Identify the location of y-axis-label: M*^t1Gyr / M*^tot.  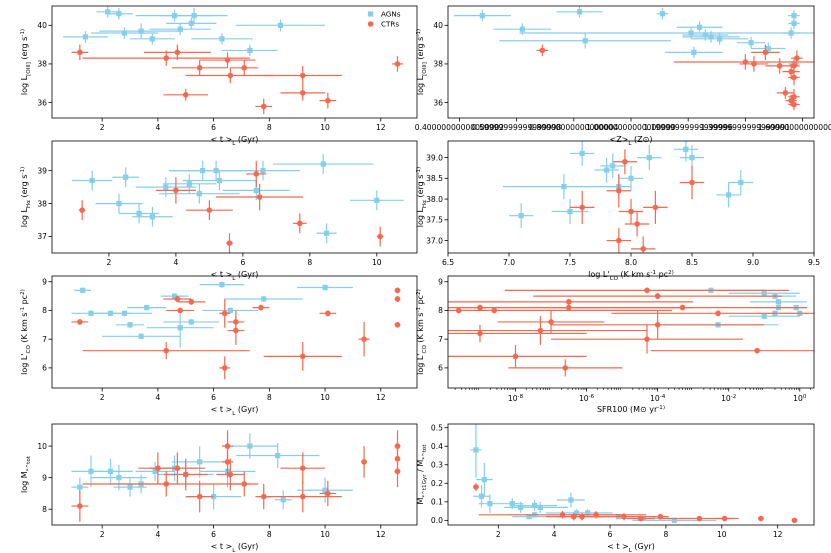
(422, 474).